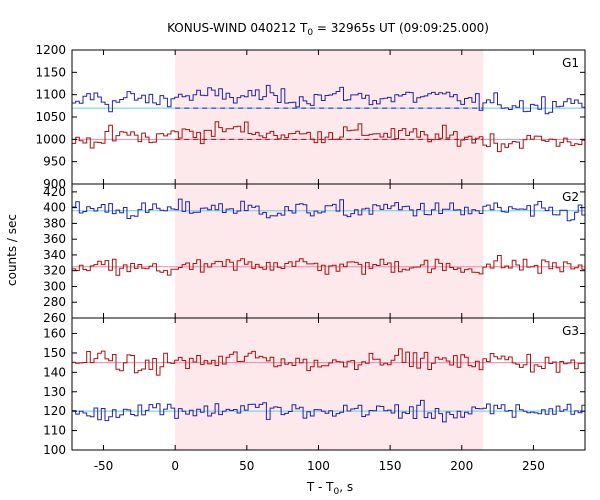 Image resolution: width=600 pixels, height=500 pixels. Describe the element at coordinates (175, 466) in the screenshot. I see `x-tick-label: 0` at that location.